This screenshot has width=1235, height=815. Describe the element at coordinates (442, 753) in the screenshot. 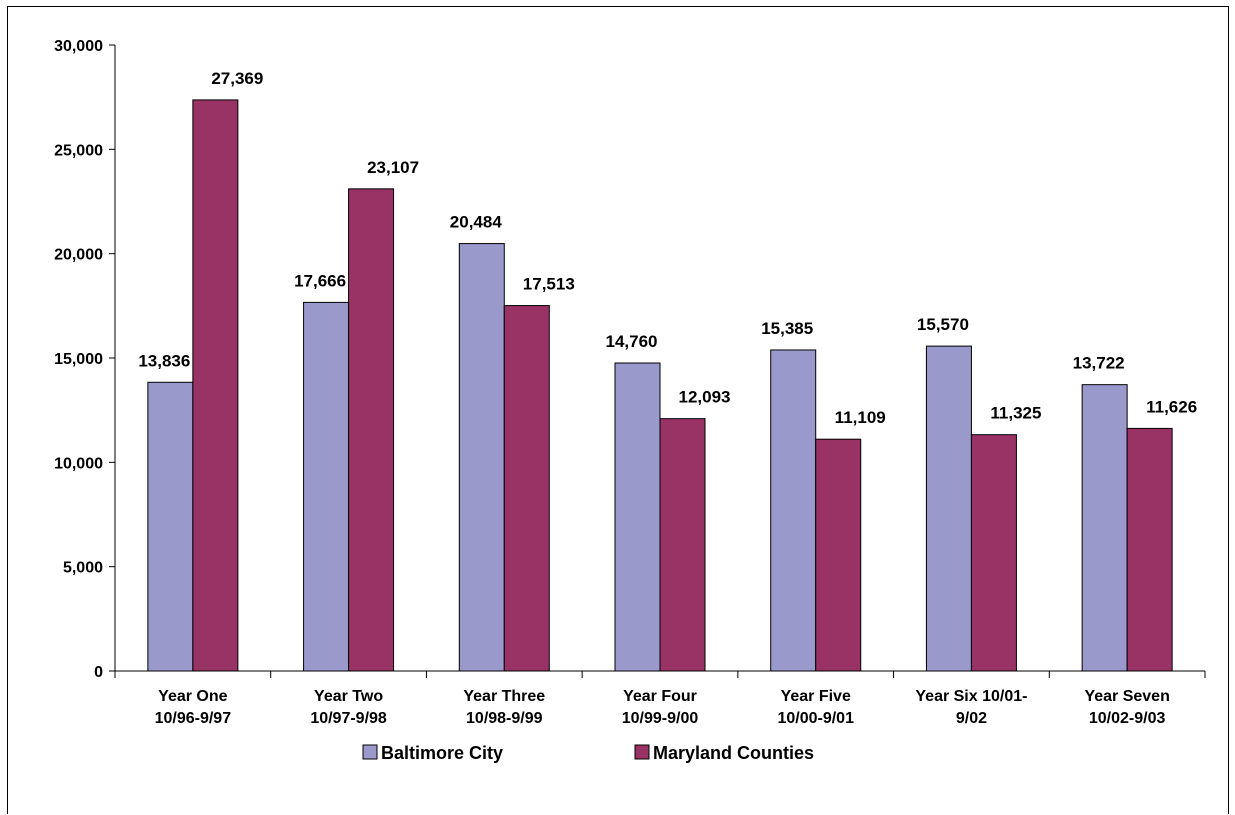

I see `legend-label: Baltimore City` at that location.